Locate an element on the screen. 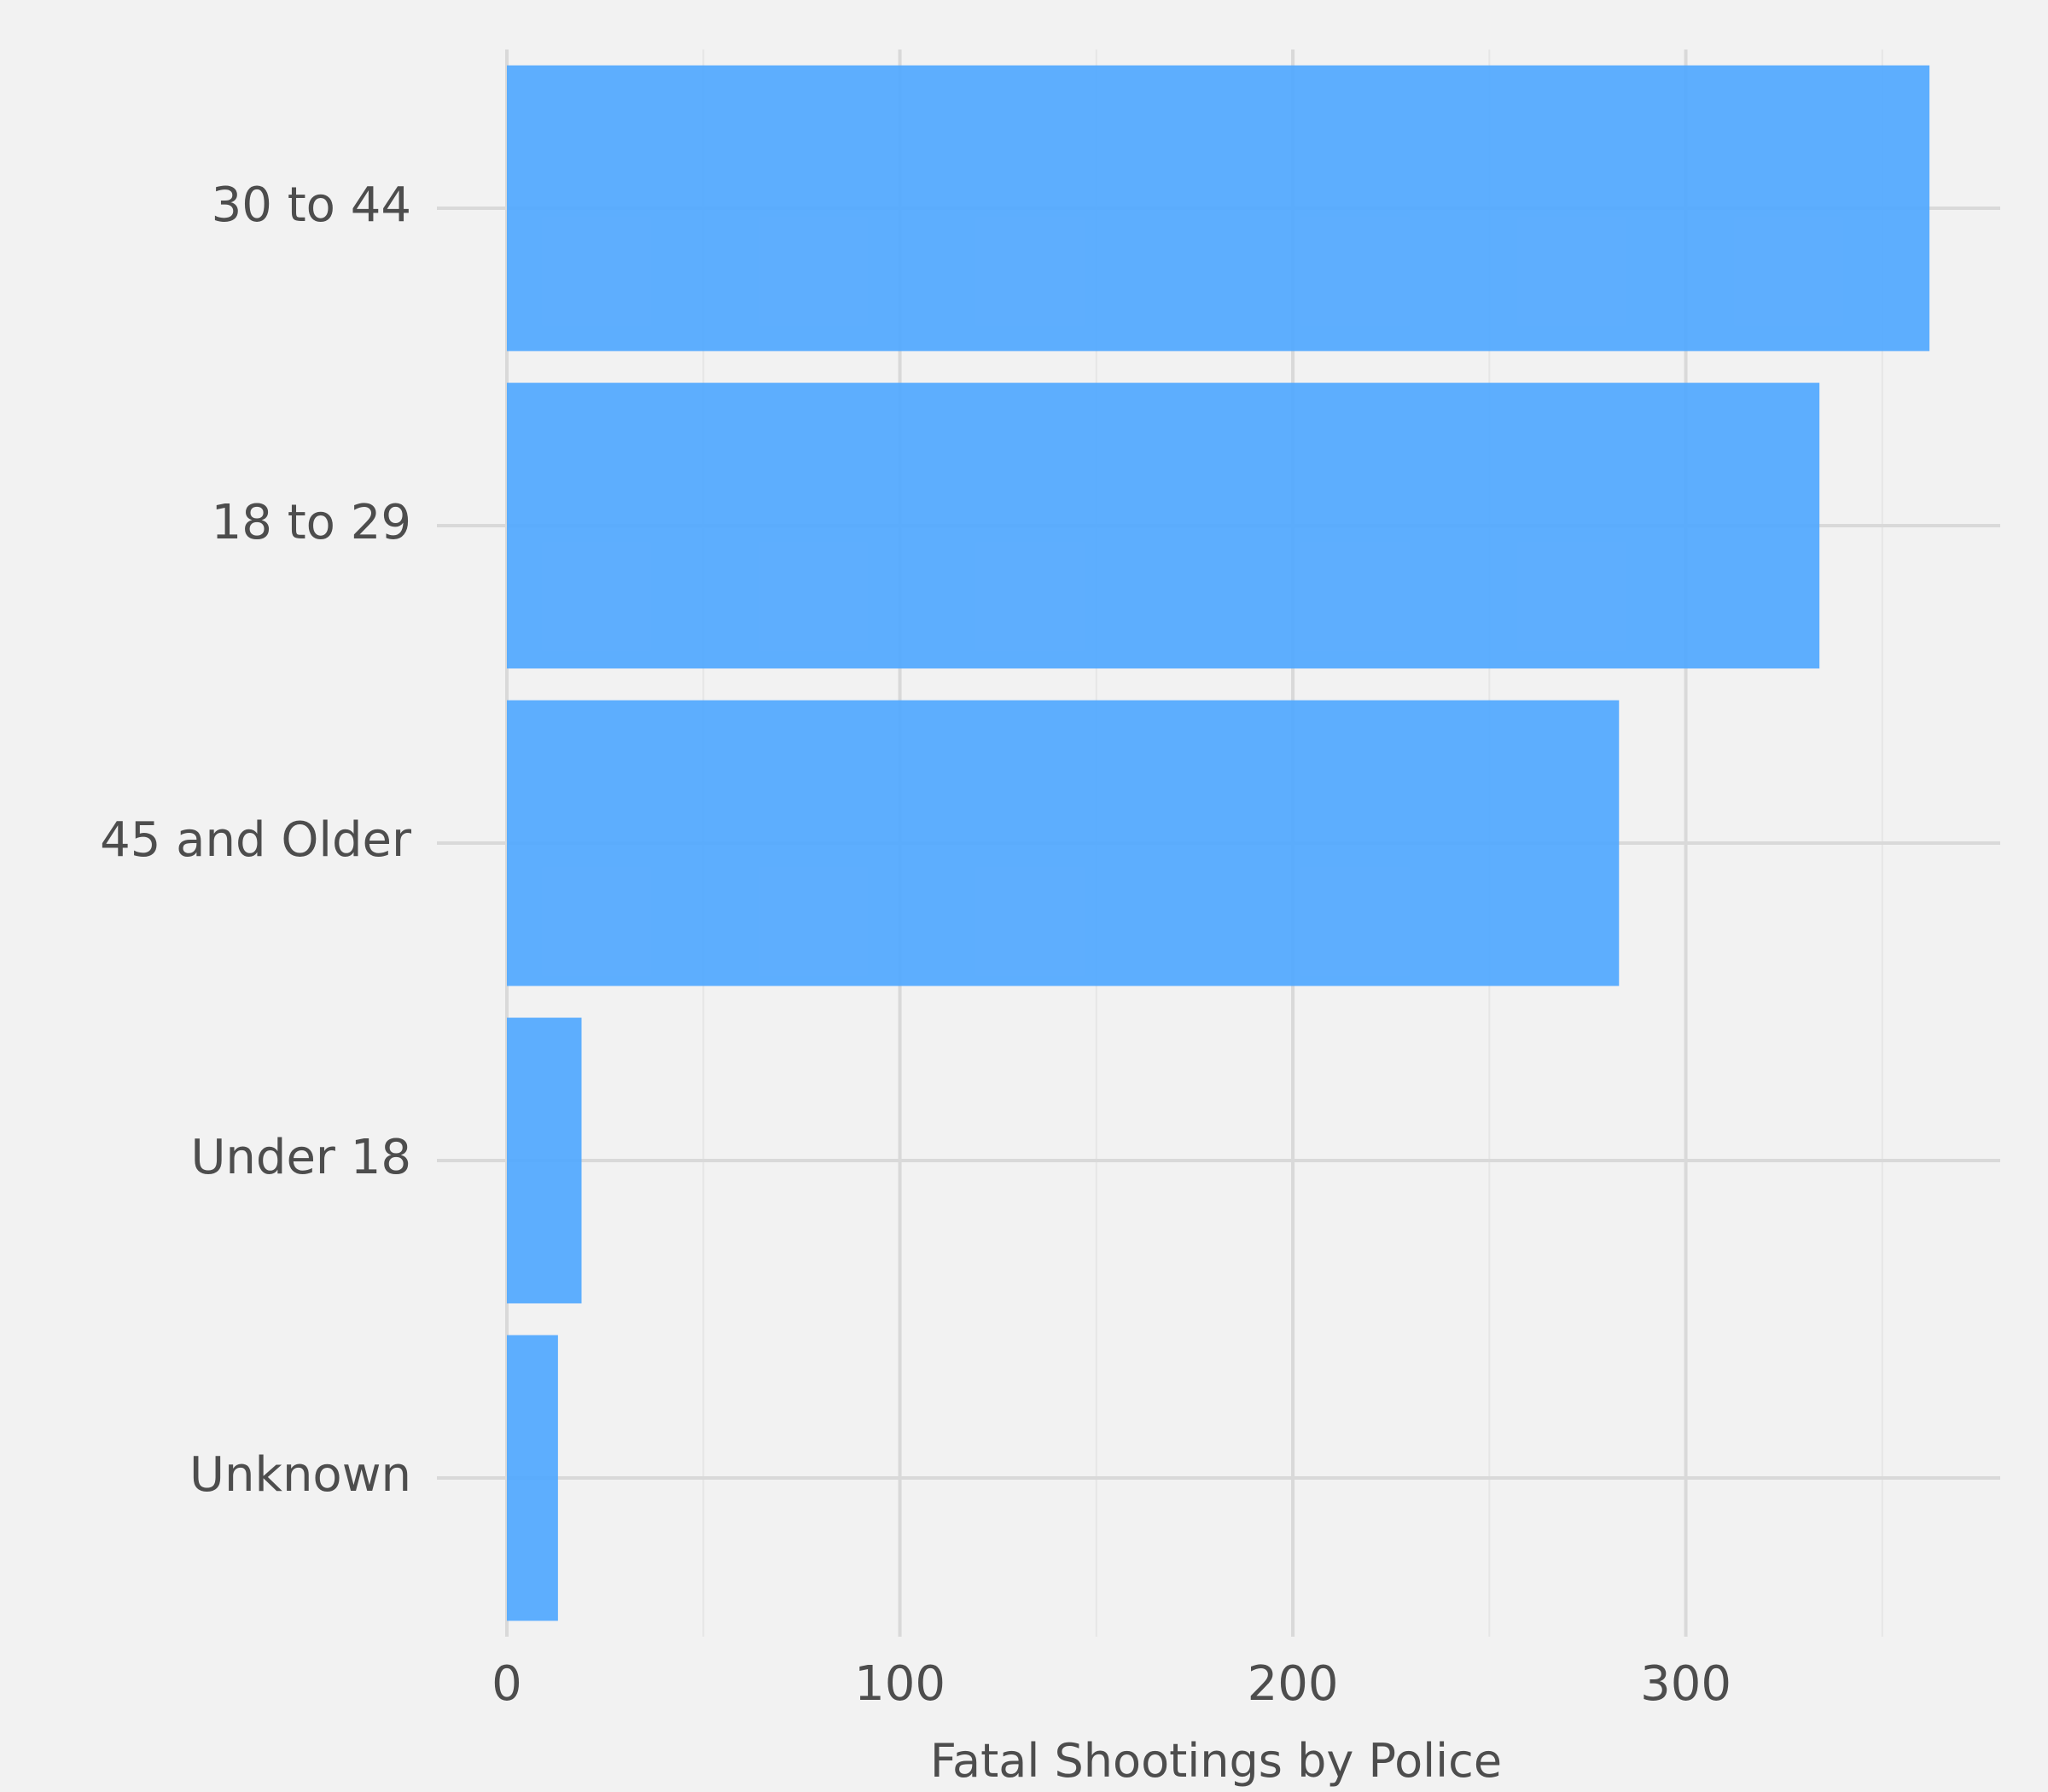 This screenshot has height=1792, width=2048. y-tick-label-2: 45 and Older is located at coordinates (256, 840).